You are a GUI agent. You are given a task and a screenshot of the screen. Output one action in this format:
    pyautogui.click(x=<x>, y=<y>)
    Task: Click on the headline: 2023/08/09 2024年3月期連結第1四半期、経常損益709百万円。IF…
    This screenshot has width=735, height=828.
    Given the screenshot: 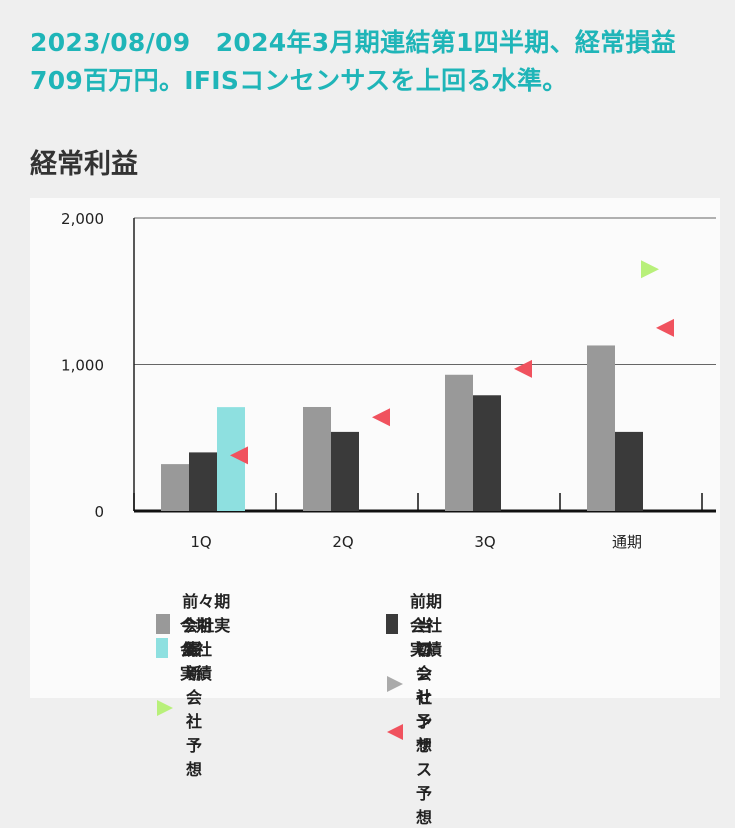 What is the action you would take?
    pyautogui.click(x=353, y=61)
    